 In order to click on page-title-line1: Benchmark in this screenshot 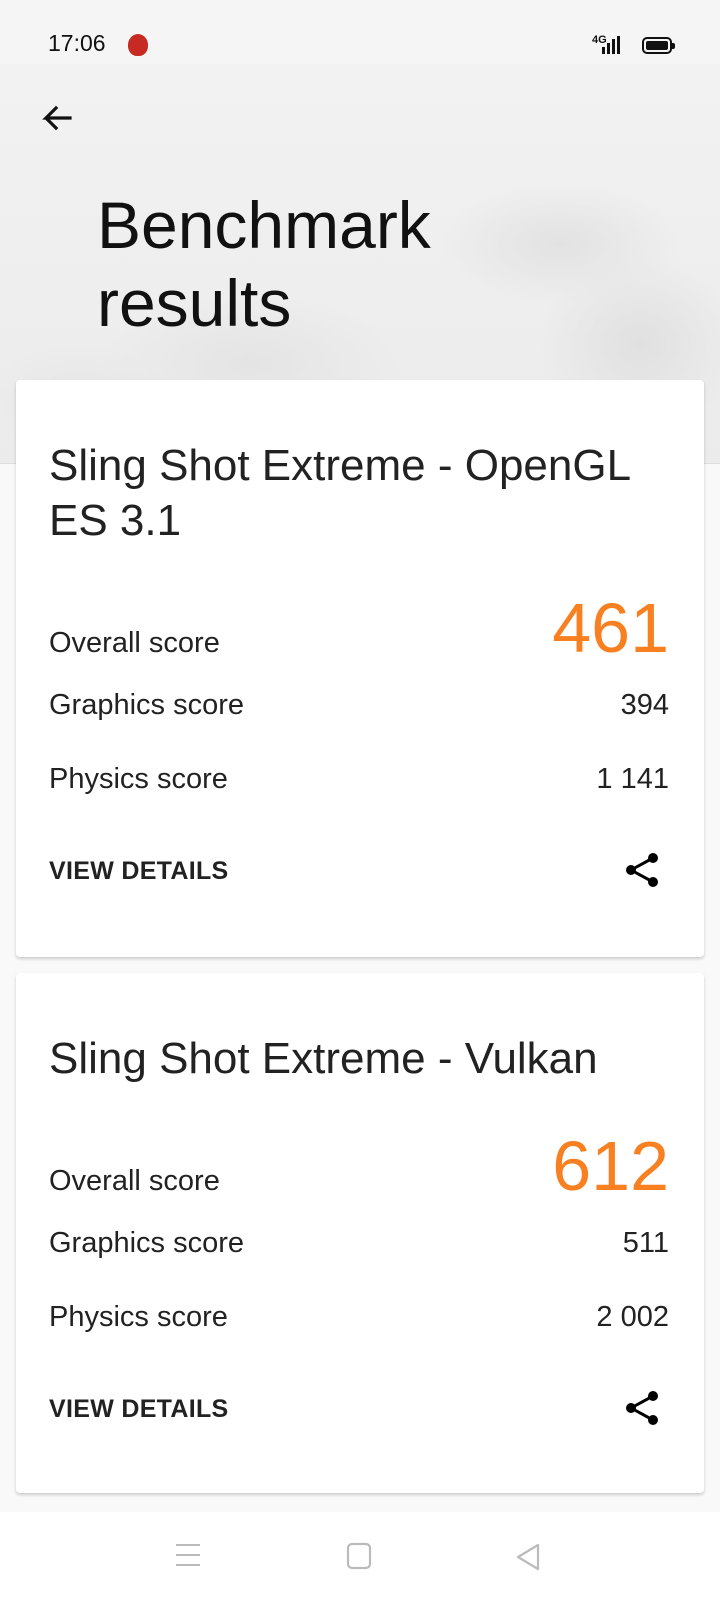, I will do `click(264, 225)`.